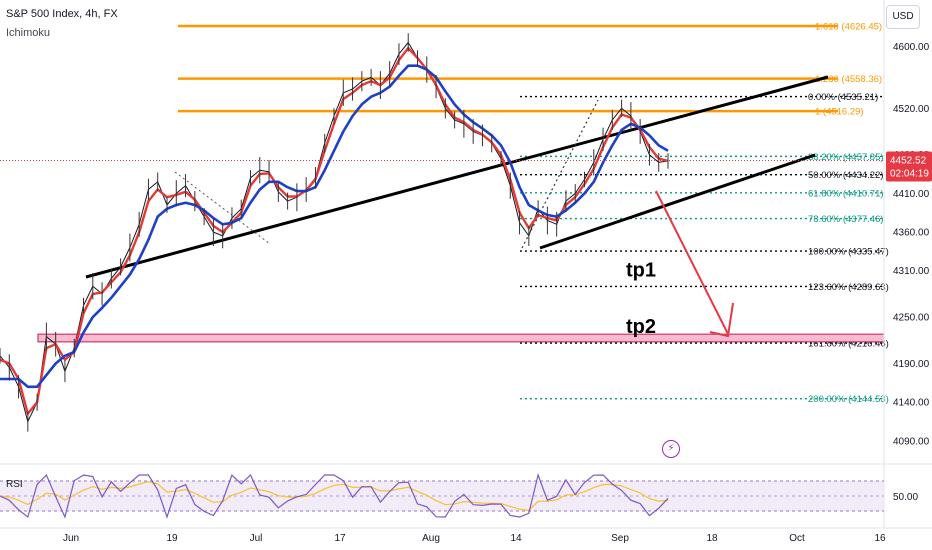 This screenshot has width=932, height=550. Describe the element at coordinates (911, 403) in the screenshot. I see `y-tick-label: 4140.00` at that location.